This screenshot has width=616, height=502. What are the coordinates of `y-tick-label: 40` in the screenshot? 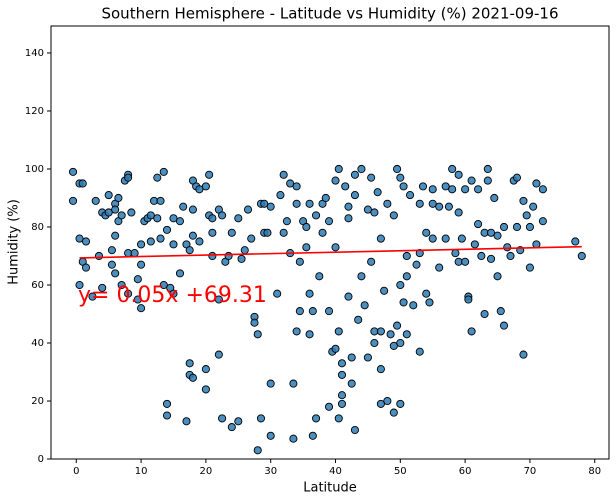 It's located at (37, 343).